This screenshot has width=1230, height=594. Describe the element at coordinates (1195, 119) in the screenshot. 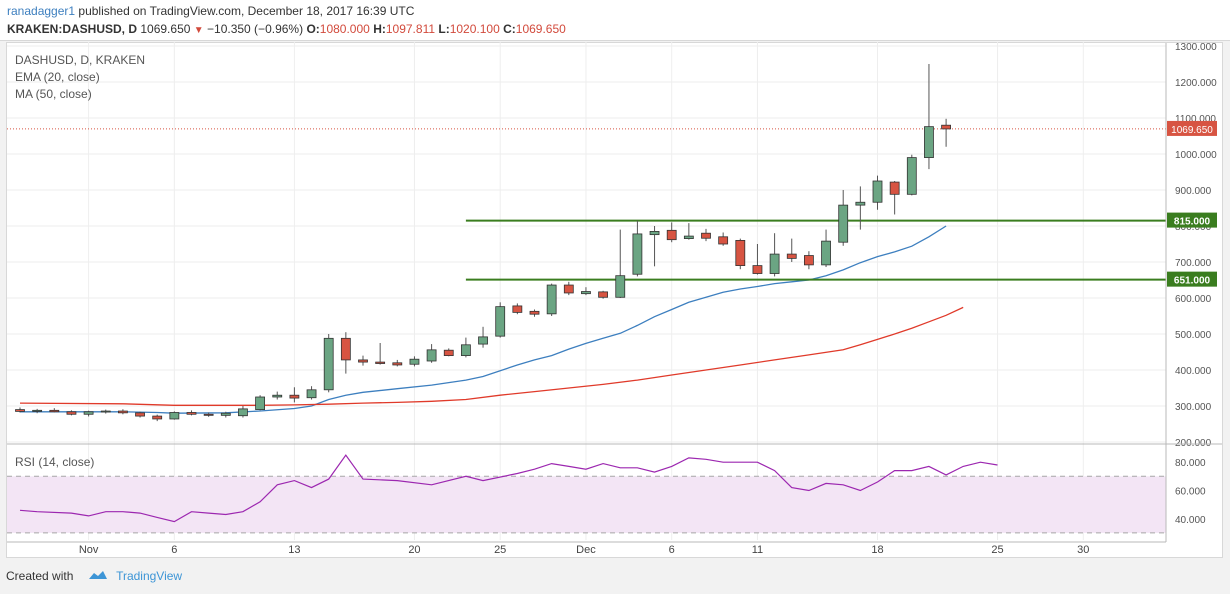

I see `price-tick-label: 1100.000` at that location.